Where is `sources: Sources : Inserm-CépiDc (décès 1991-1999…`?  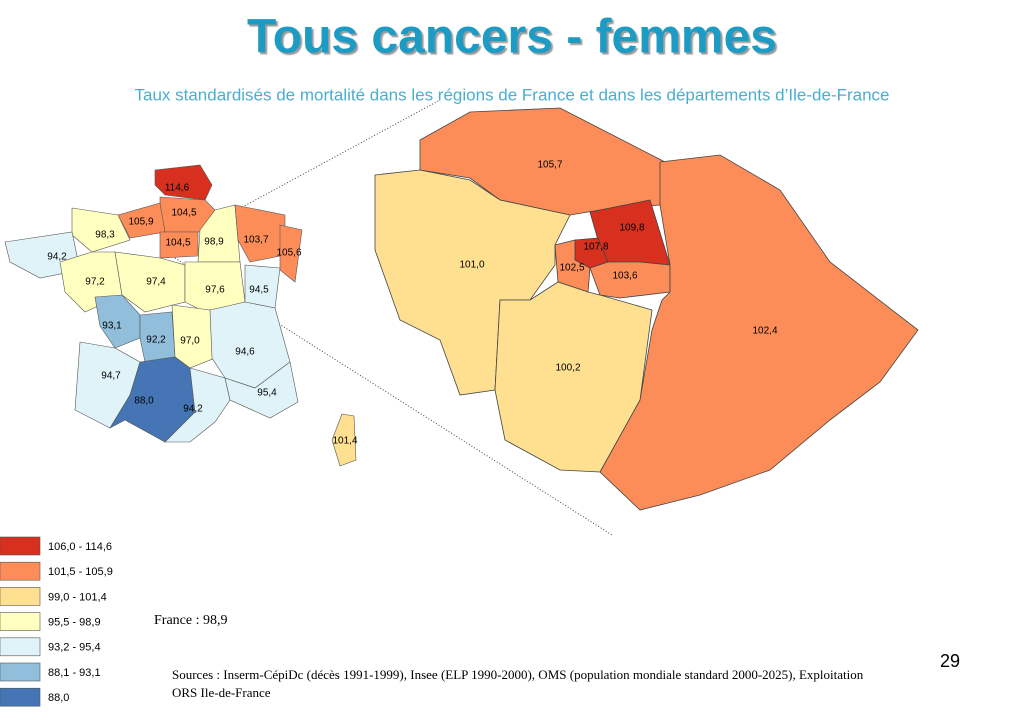
sources: Sources : Inserm-CépiDc (décès 1991-1999… is located at coordinates (518, 674).